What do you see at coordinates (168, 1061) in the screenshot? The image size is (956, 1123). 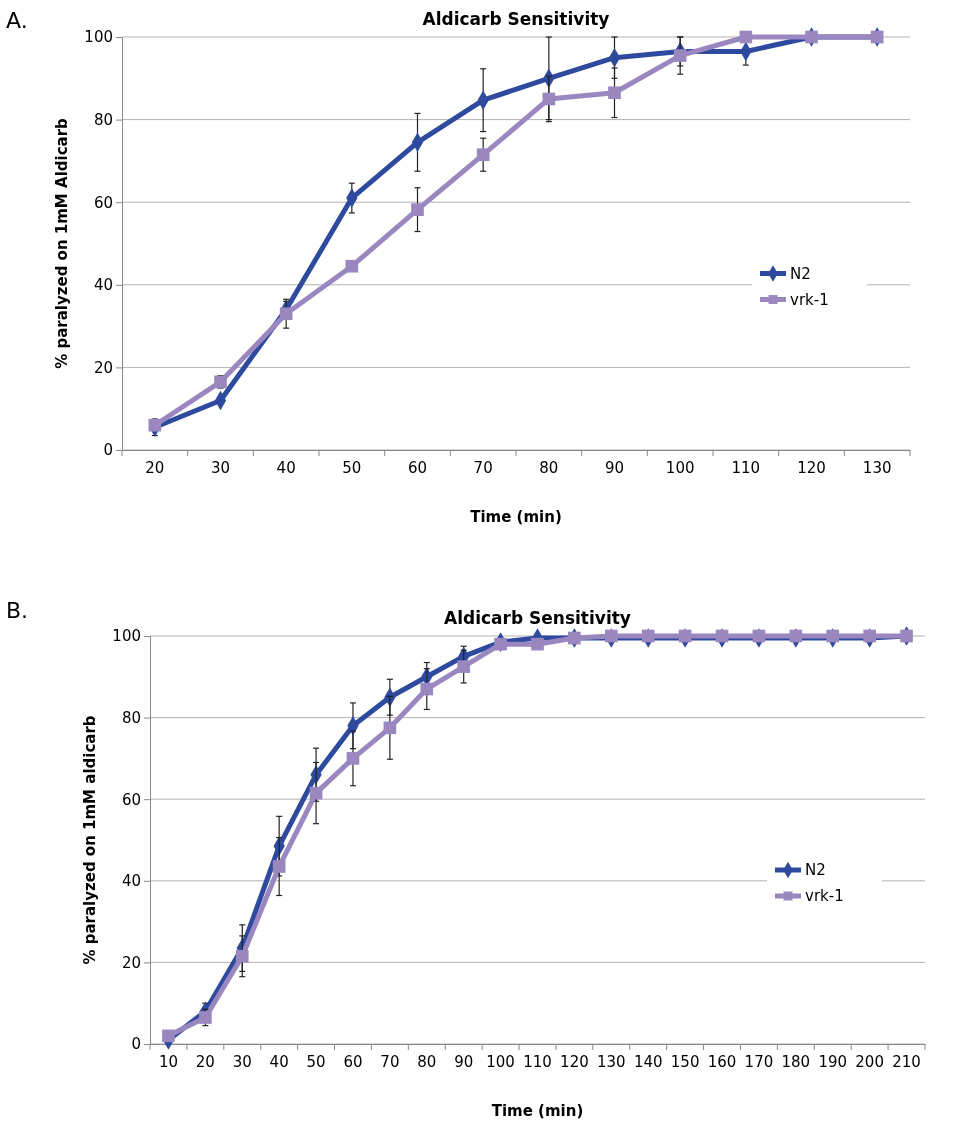 I see `x-tick-label: 10` at bounding box center [168, 1061].